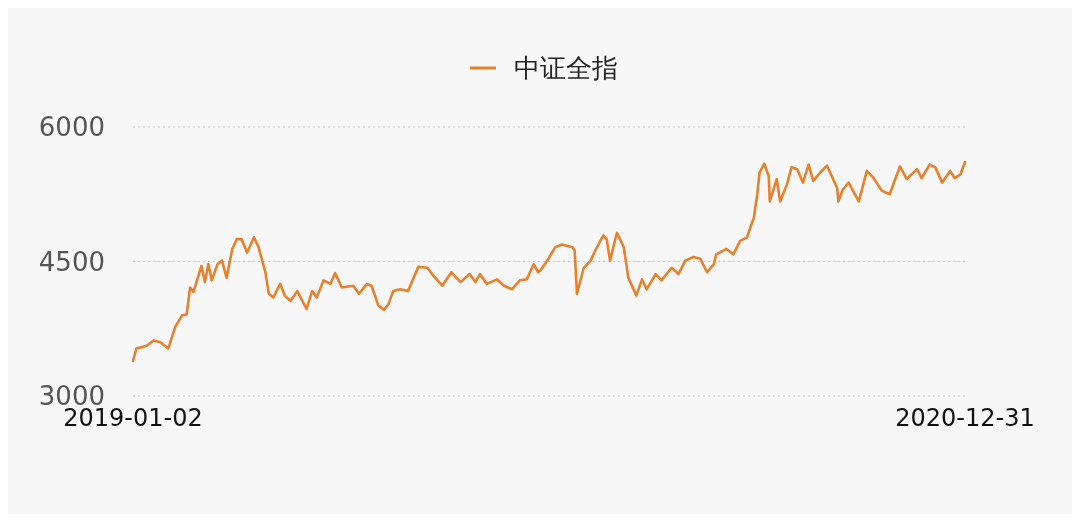 Image resolution: width=1080 pixels, height=522 pixels. What do you see at coordinates (71, 127) in the screenshot?
I see `y-tick-label: 6000` at bounding box center [71, 127].